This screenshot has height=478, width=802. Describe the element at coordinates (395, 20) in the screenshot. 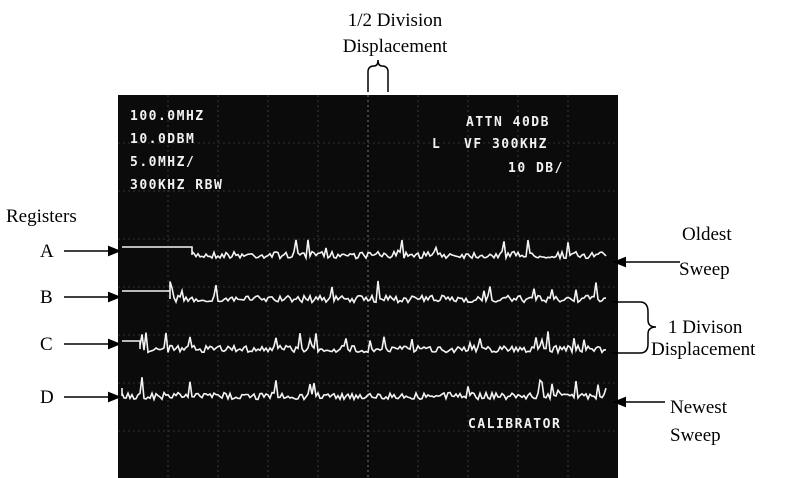

I see `annotation: 1/2 Division` at that location.